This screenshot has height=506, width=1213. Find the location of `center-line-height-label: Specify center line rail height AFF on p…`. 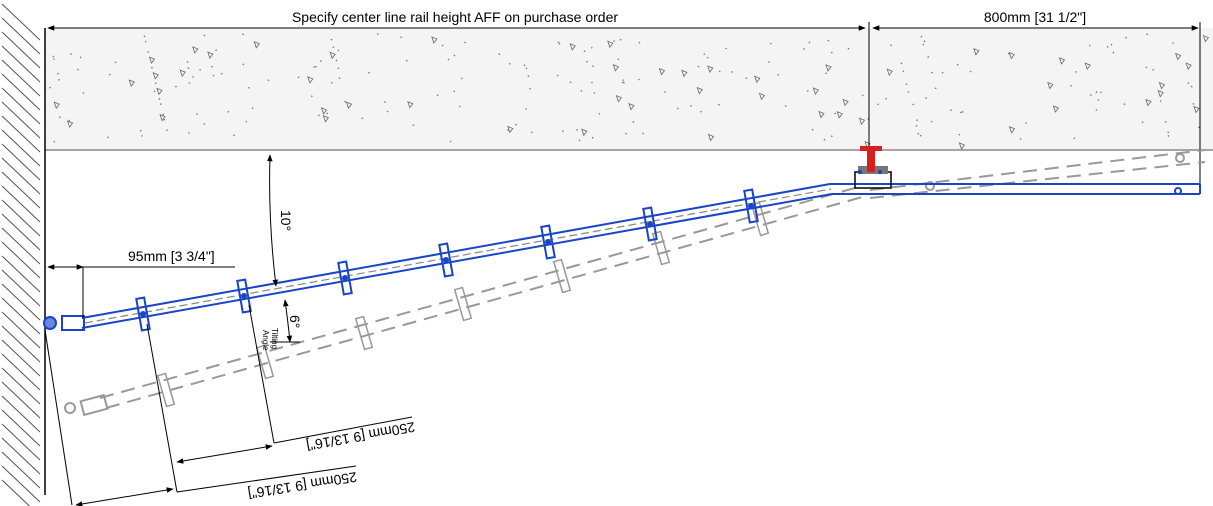

center-line-height-label: Specify center line rail height AFF on p… is located at coordinates (455, 17).